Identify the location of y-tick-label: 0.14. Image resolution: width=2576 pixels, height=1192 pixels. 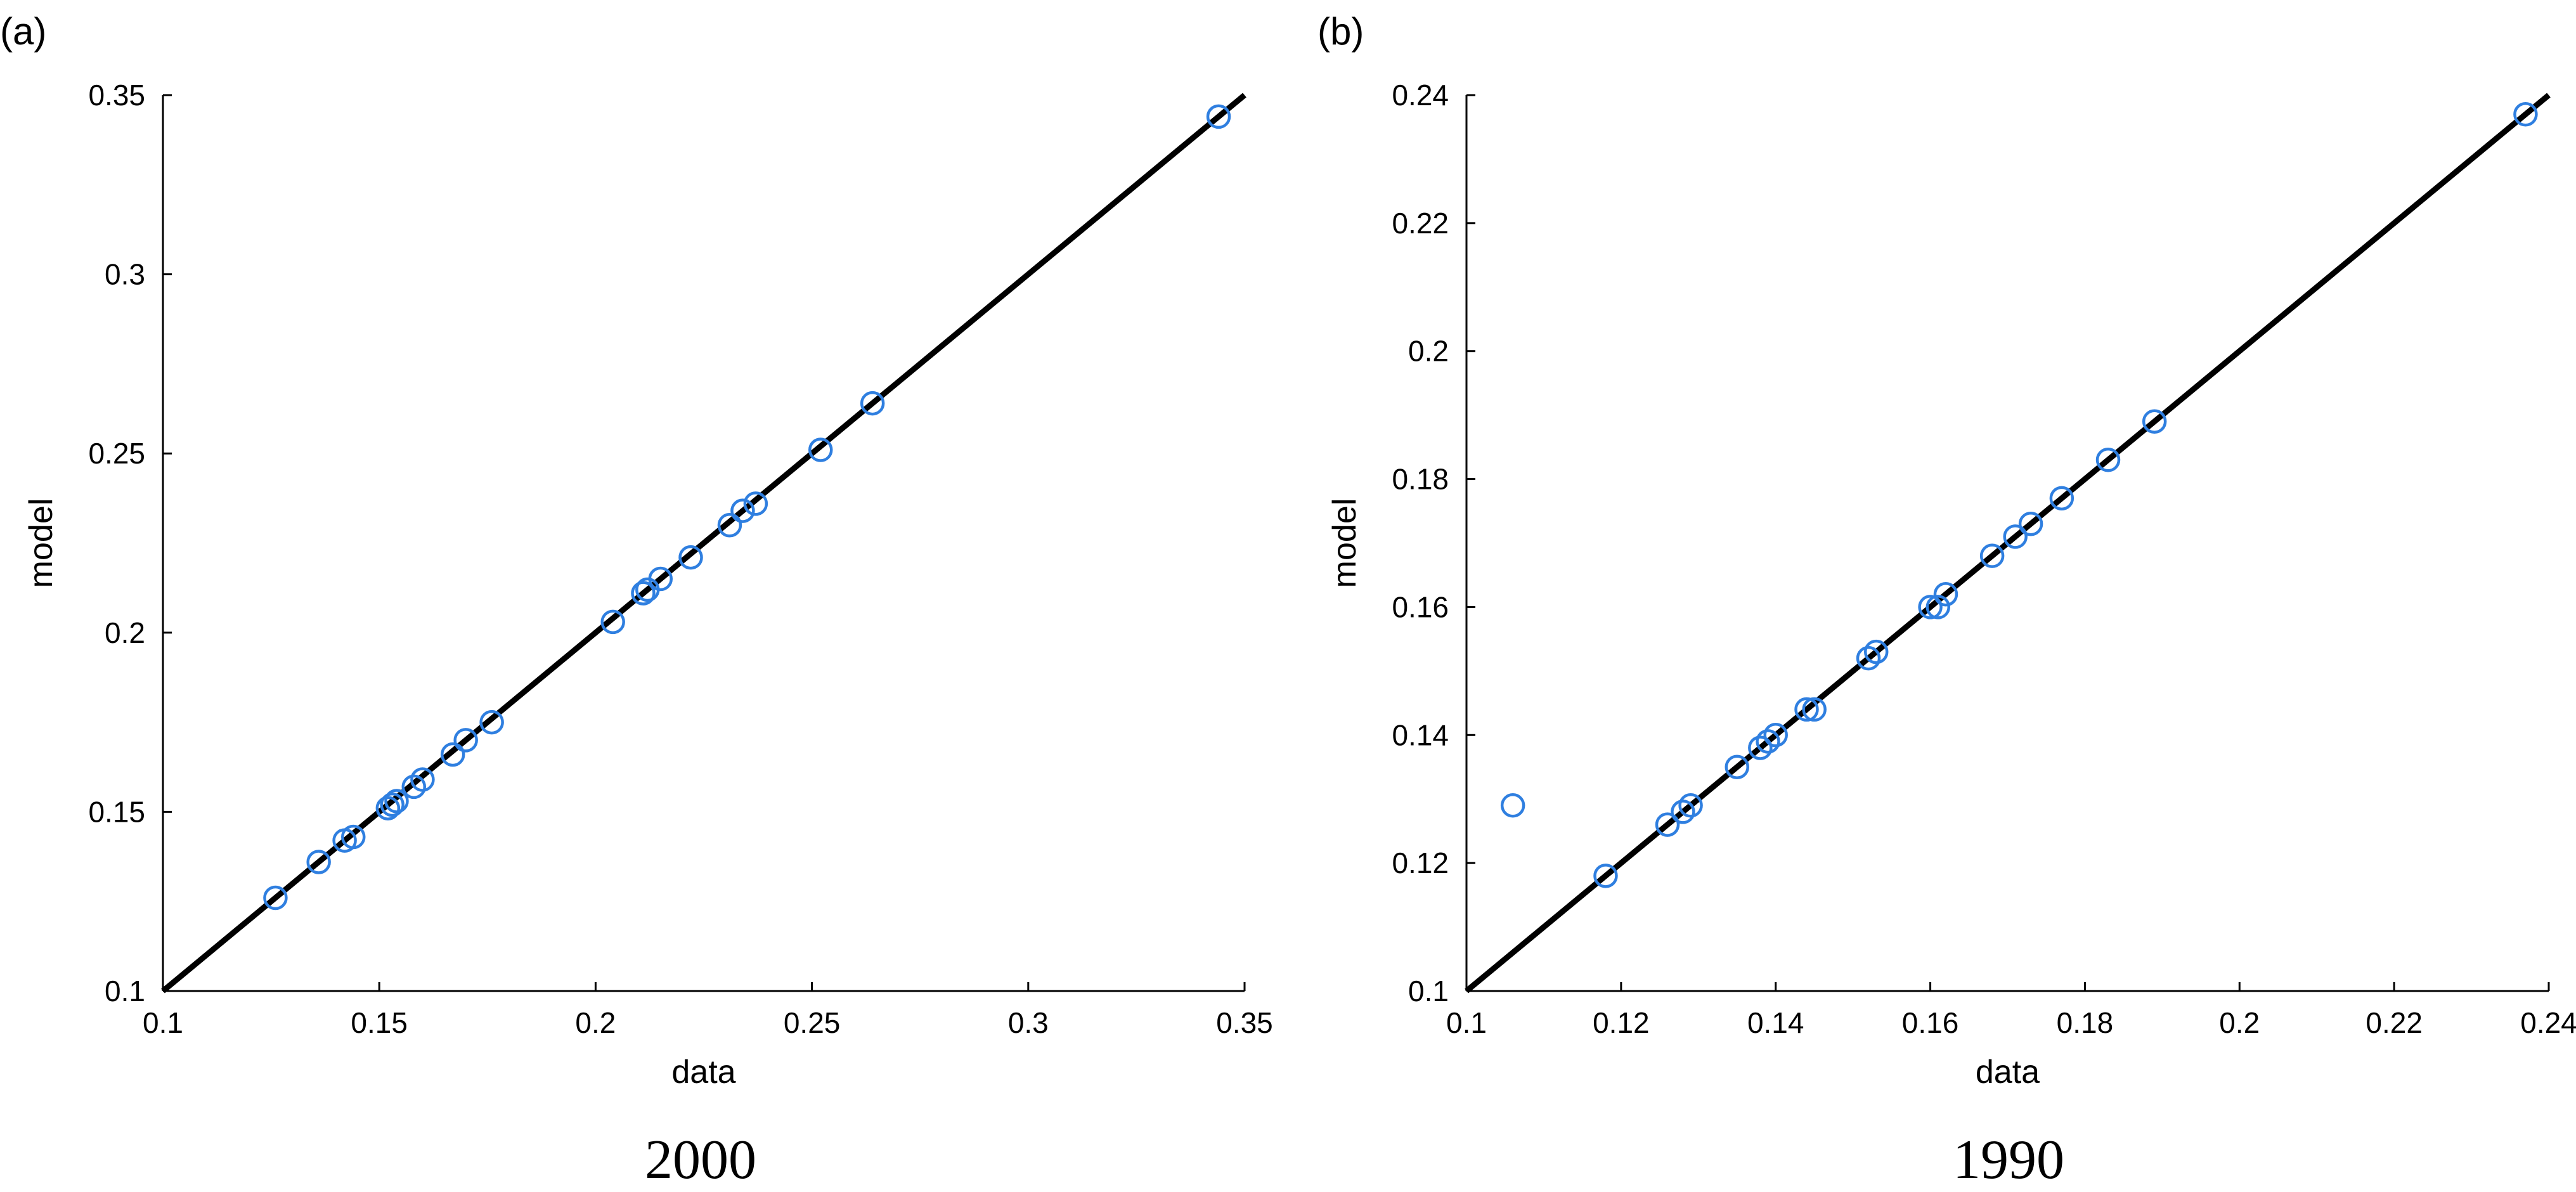
(1420, 734).